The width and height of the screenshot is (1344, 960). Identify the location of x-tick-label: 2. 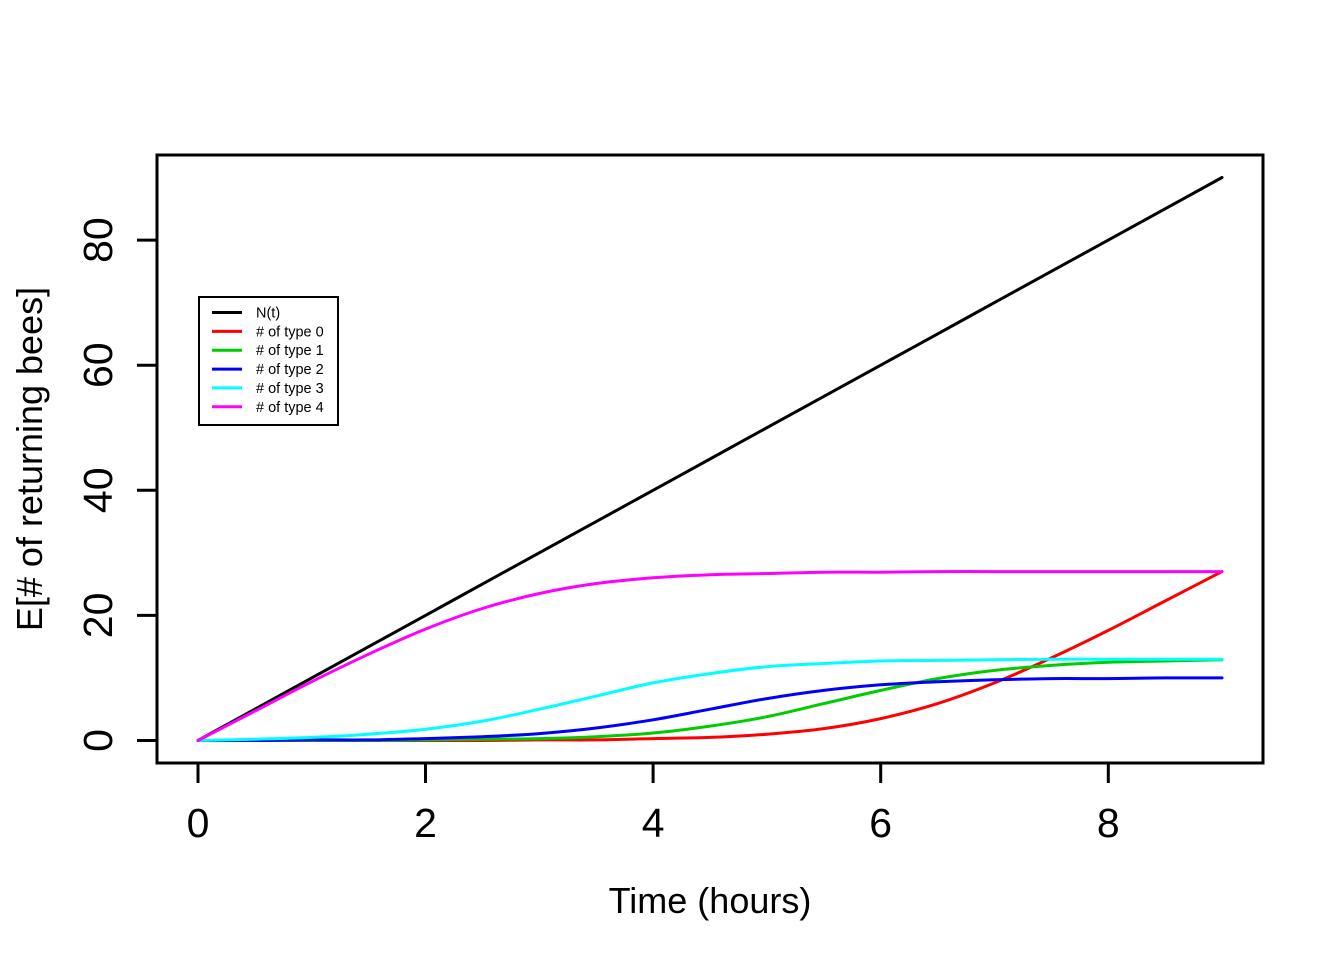
(425, 823).